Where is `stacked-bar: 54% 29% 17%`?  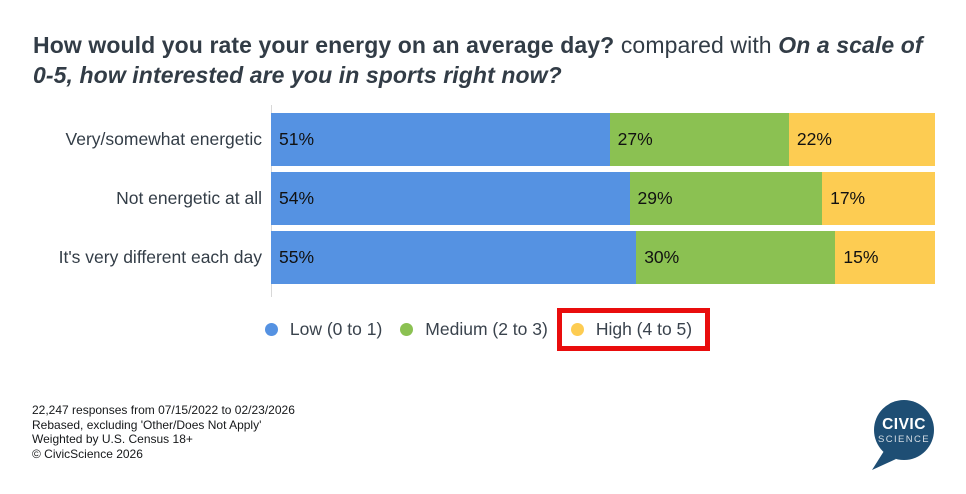 stacked-bar: 54% 29% 17% is located at coordinates (603, 198).